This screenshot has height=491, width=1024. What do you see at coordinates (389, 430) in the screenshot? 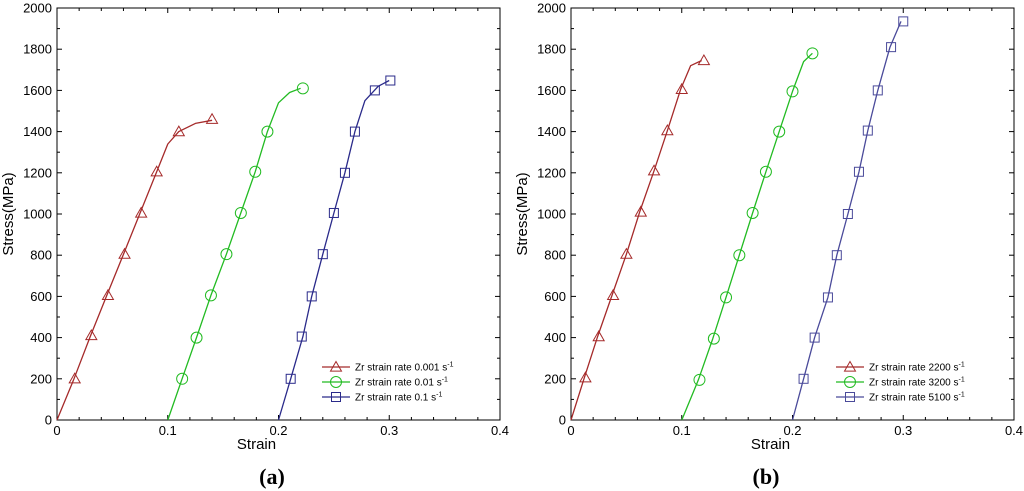
I see `x-tick-label: 0.3` at bounding box center [389, 430].